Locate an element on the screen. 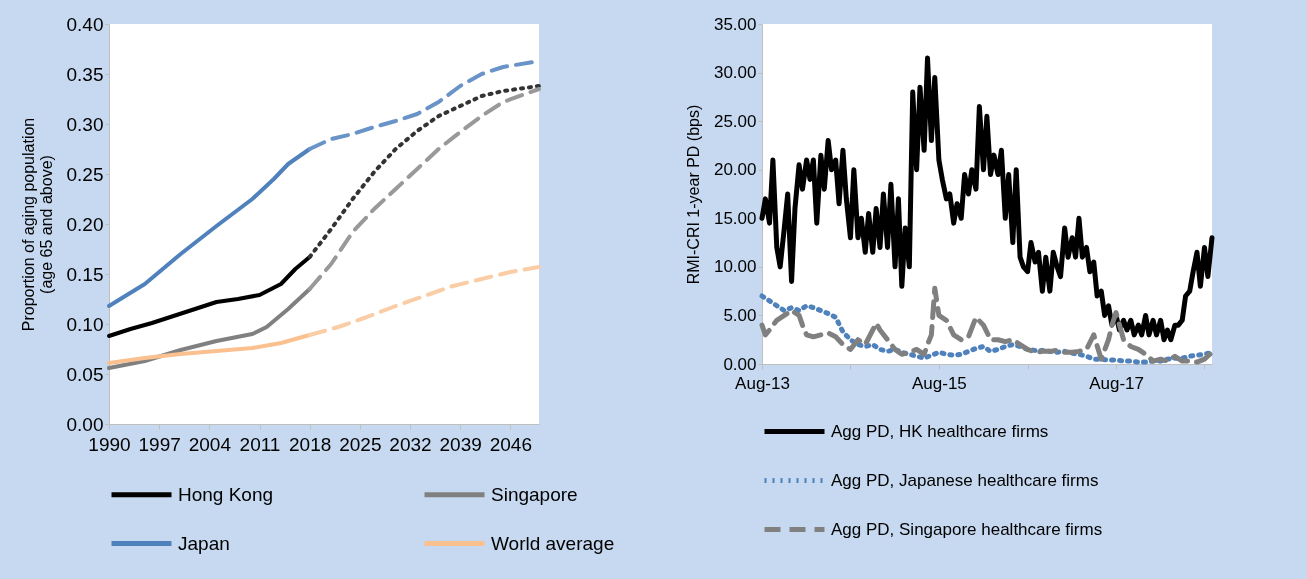 The image size is (1307, 579). x-tick-label: 1990 is located at coordinates (109, 444).